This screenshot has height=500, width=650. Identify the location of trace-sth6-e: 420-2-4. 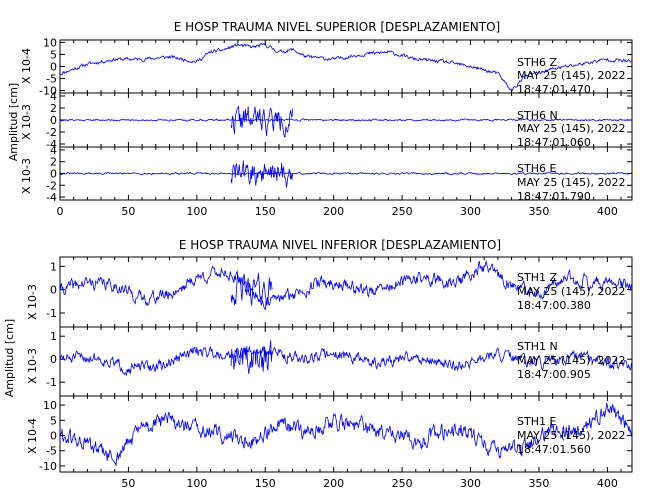
(339, 174).